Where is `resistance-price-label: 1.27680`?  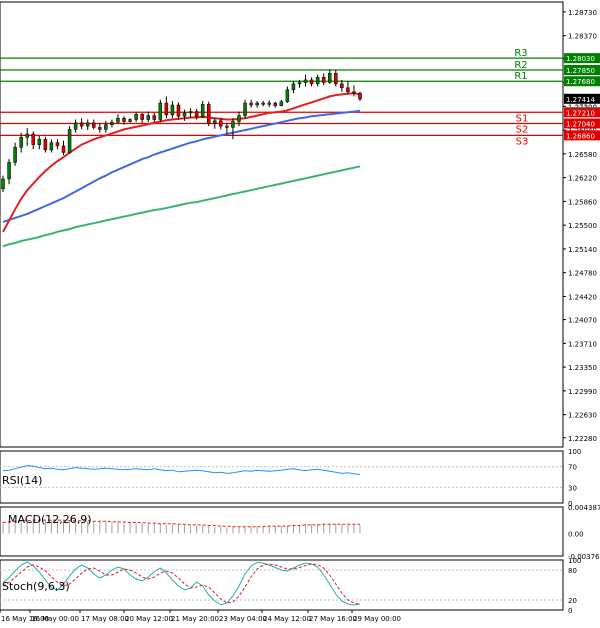
resistance-price-label: 1.27680 is located at coordinates (580, 82).